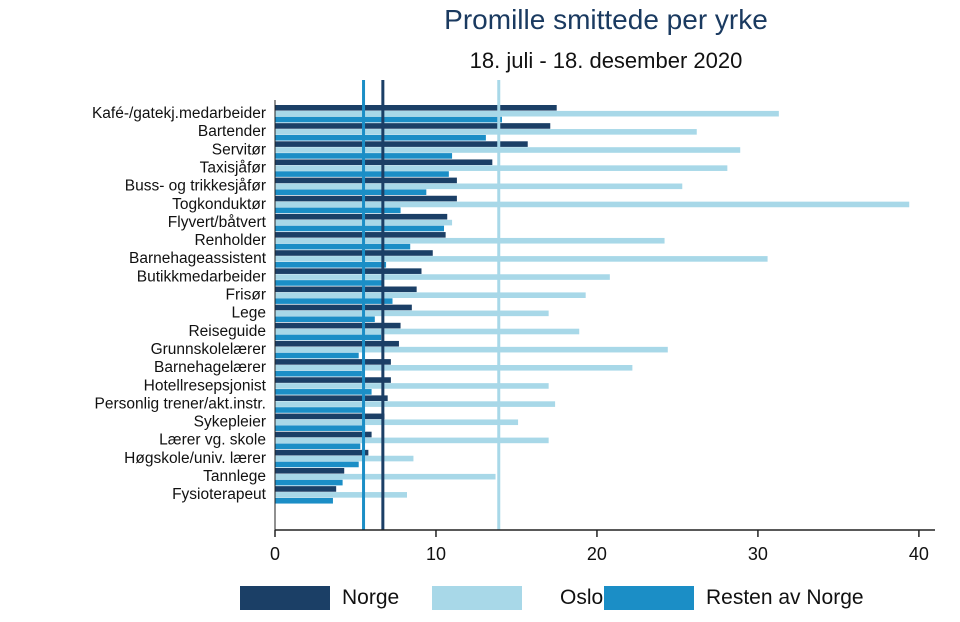 The height and width of the screenshot is (622, 960). I want to click on legend-label-resten-av-norge: Resten av Norge, so click(785, 597).